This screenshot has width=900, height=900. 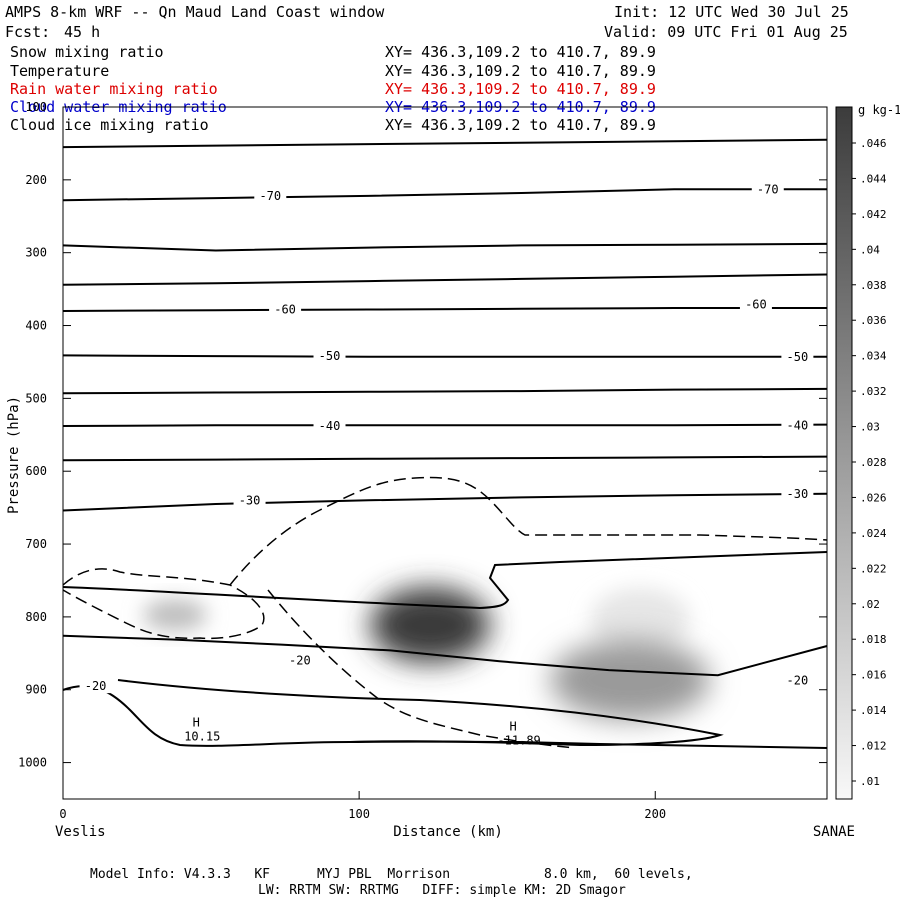 I want to click on y-tick-label-1: 200, so click(x=36, y=180).